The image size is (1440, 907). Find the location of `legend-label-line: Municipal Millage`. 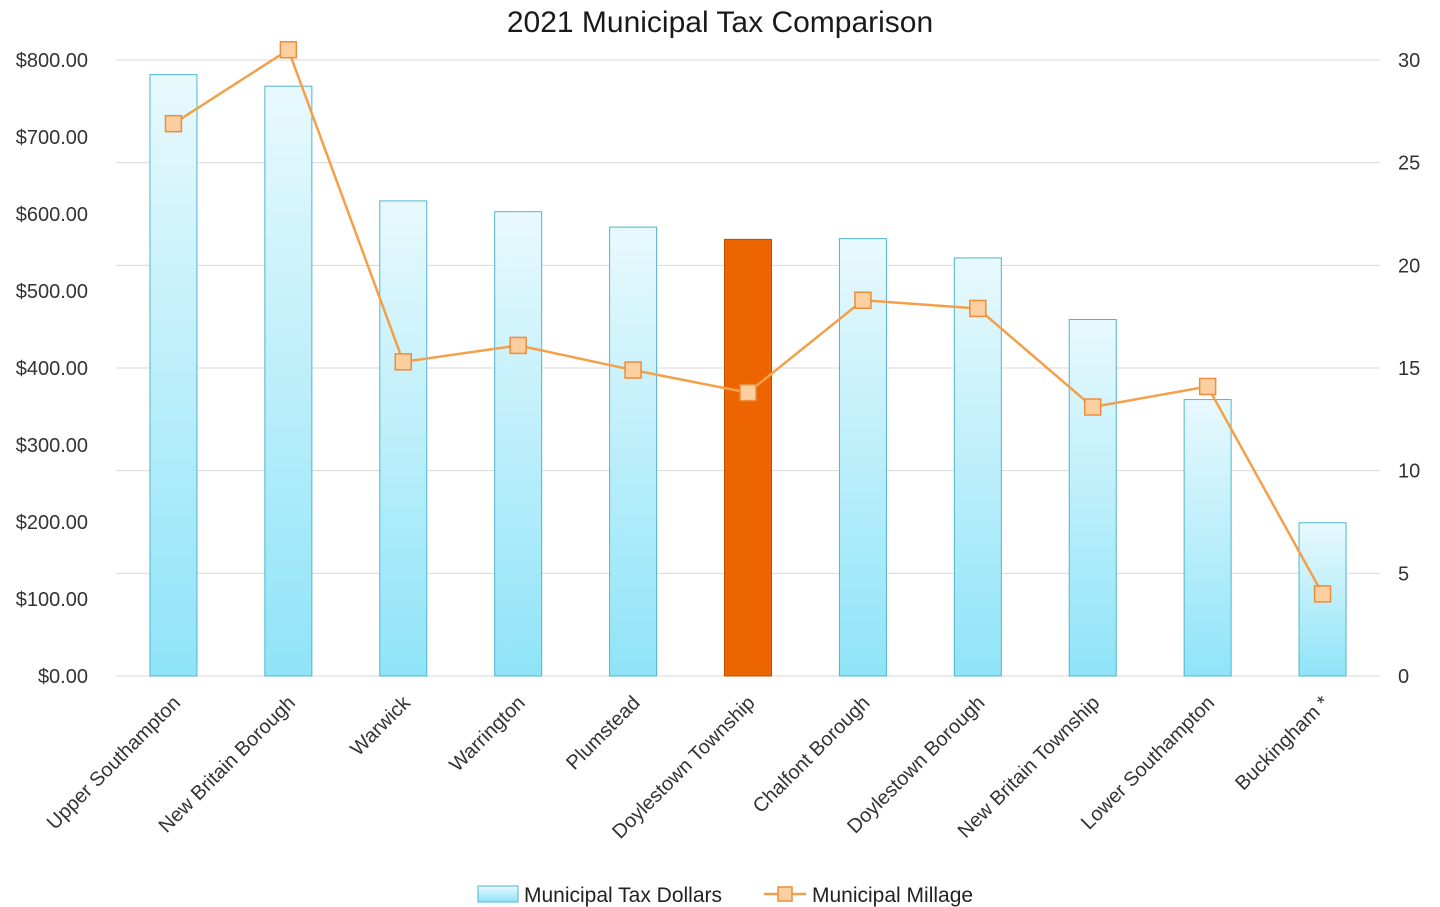

legend-label-line: Municipal Millage is located at coordinates (892, 895).